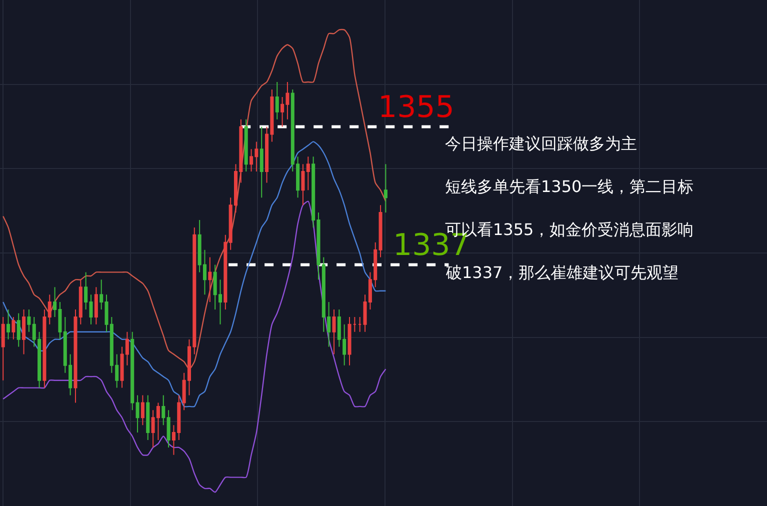  What do you see at coordinates (562, 272) in the screenshot?
I see `text: 破1337，那么崔雄建议可先观望` at bounding box center [562, 272].